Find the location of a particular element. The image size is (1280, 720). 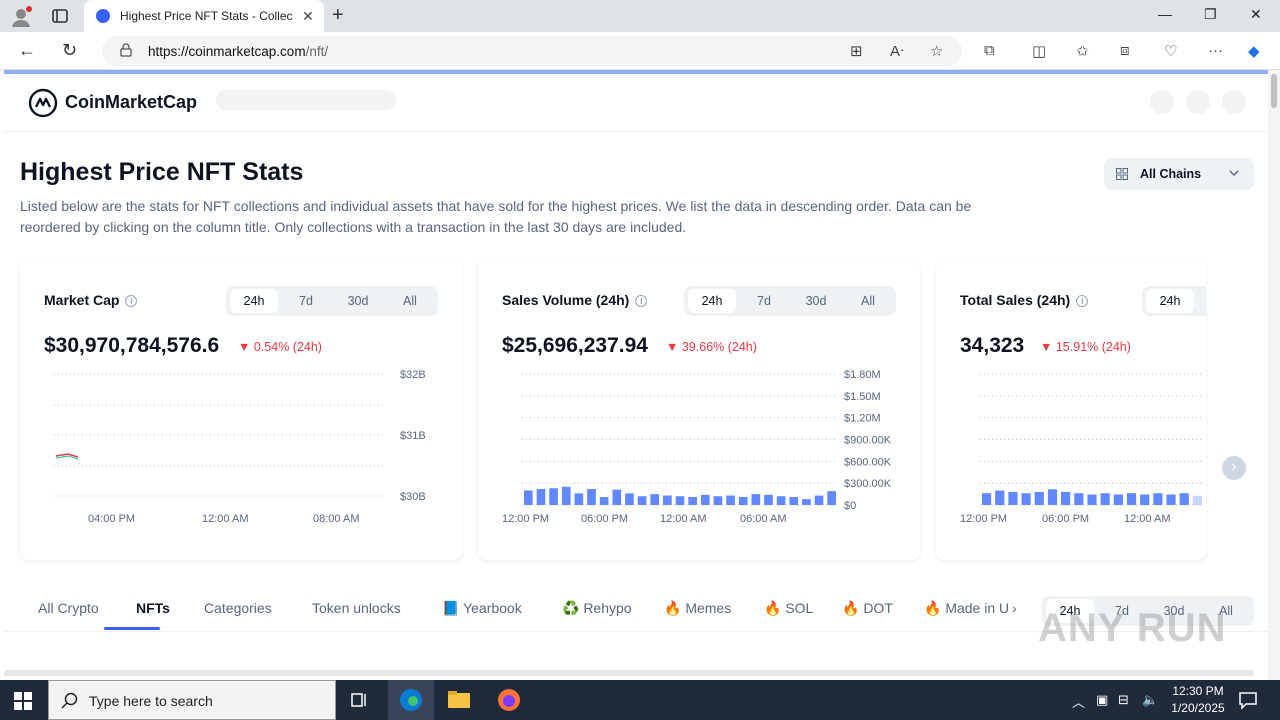

notifications-icon is located at coordinates (1248, 700).